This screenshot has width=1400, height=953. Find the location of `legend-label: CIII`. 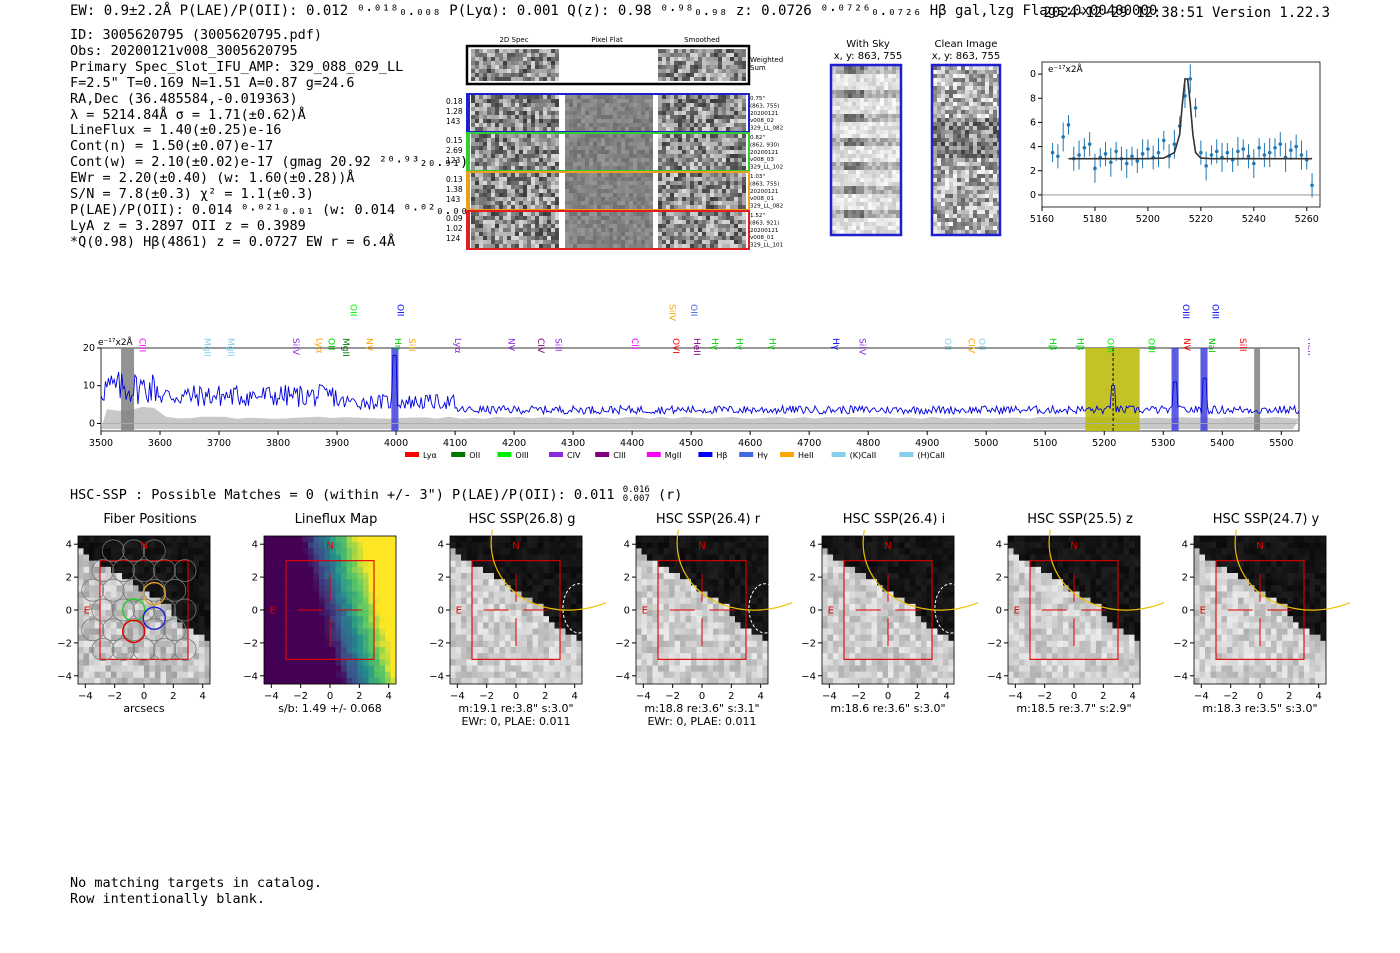

legend-label: CIII is located at coordinates (619, 455).